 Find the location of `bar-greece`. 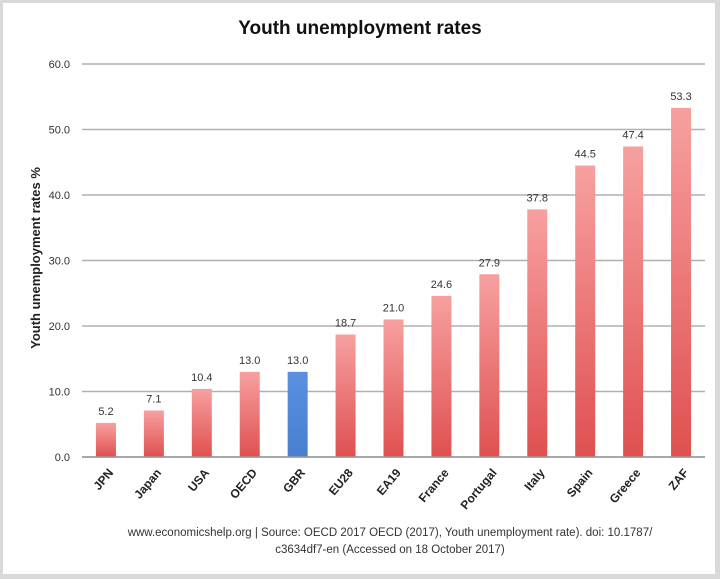

bar-greece is located at coordinates (633, 301).